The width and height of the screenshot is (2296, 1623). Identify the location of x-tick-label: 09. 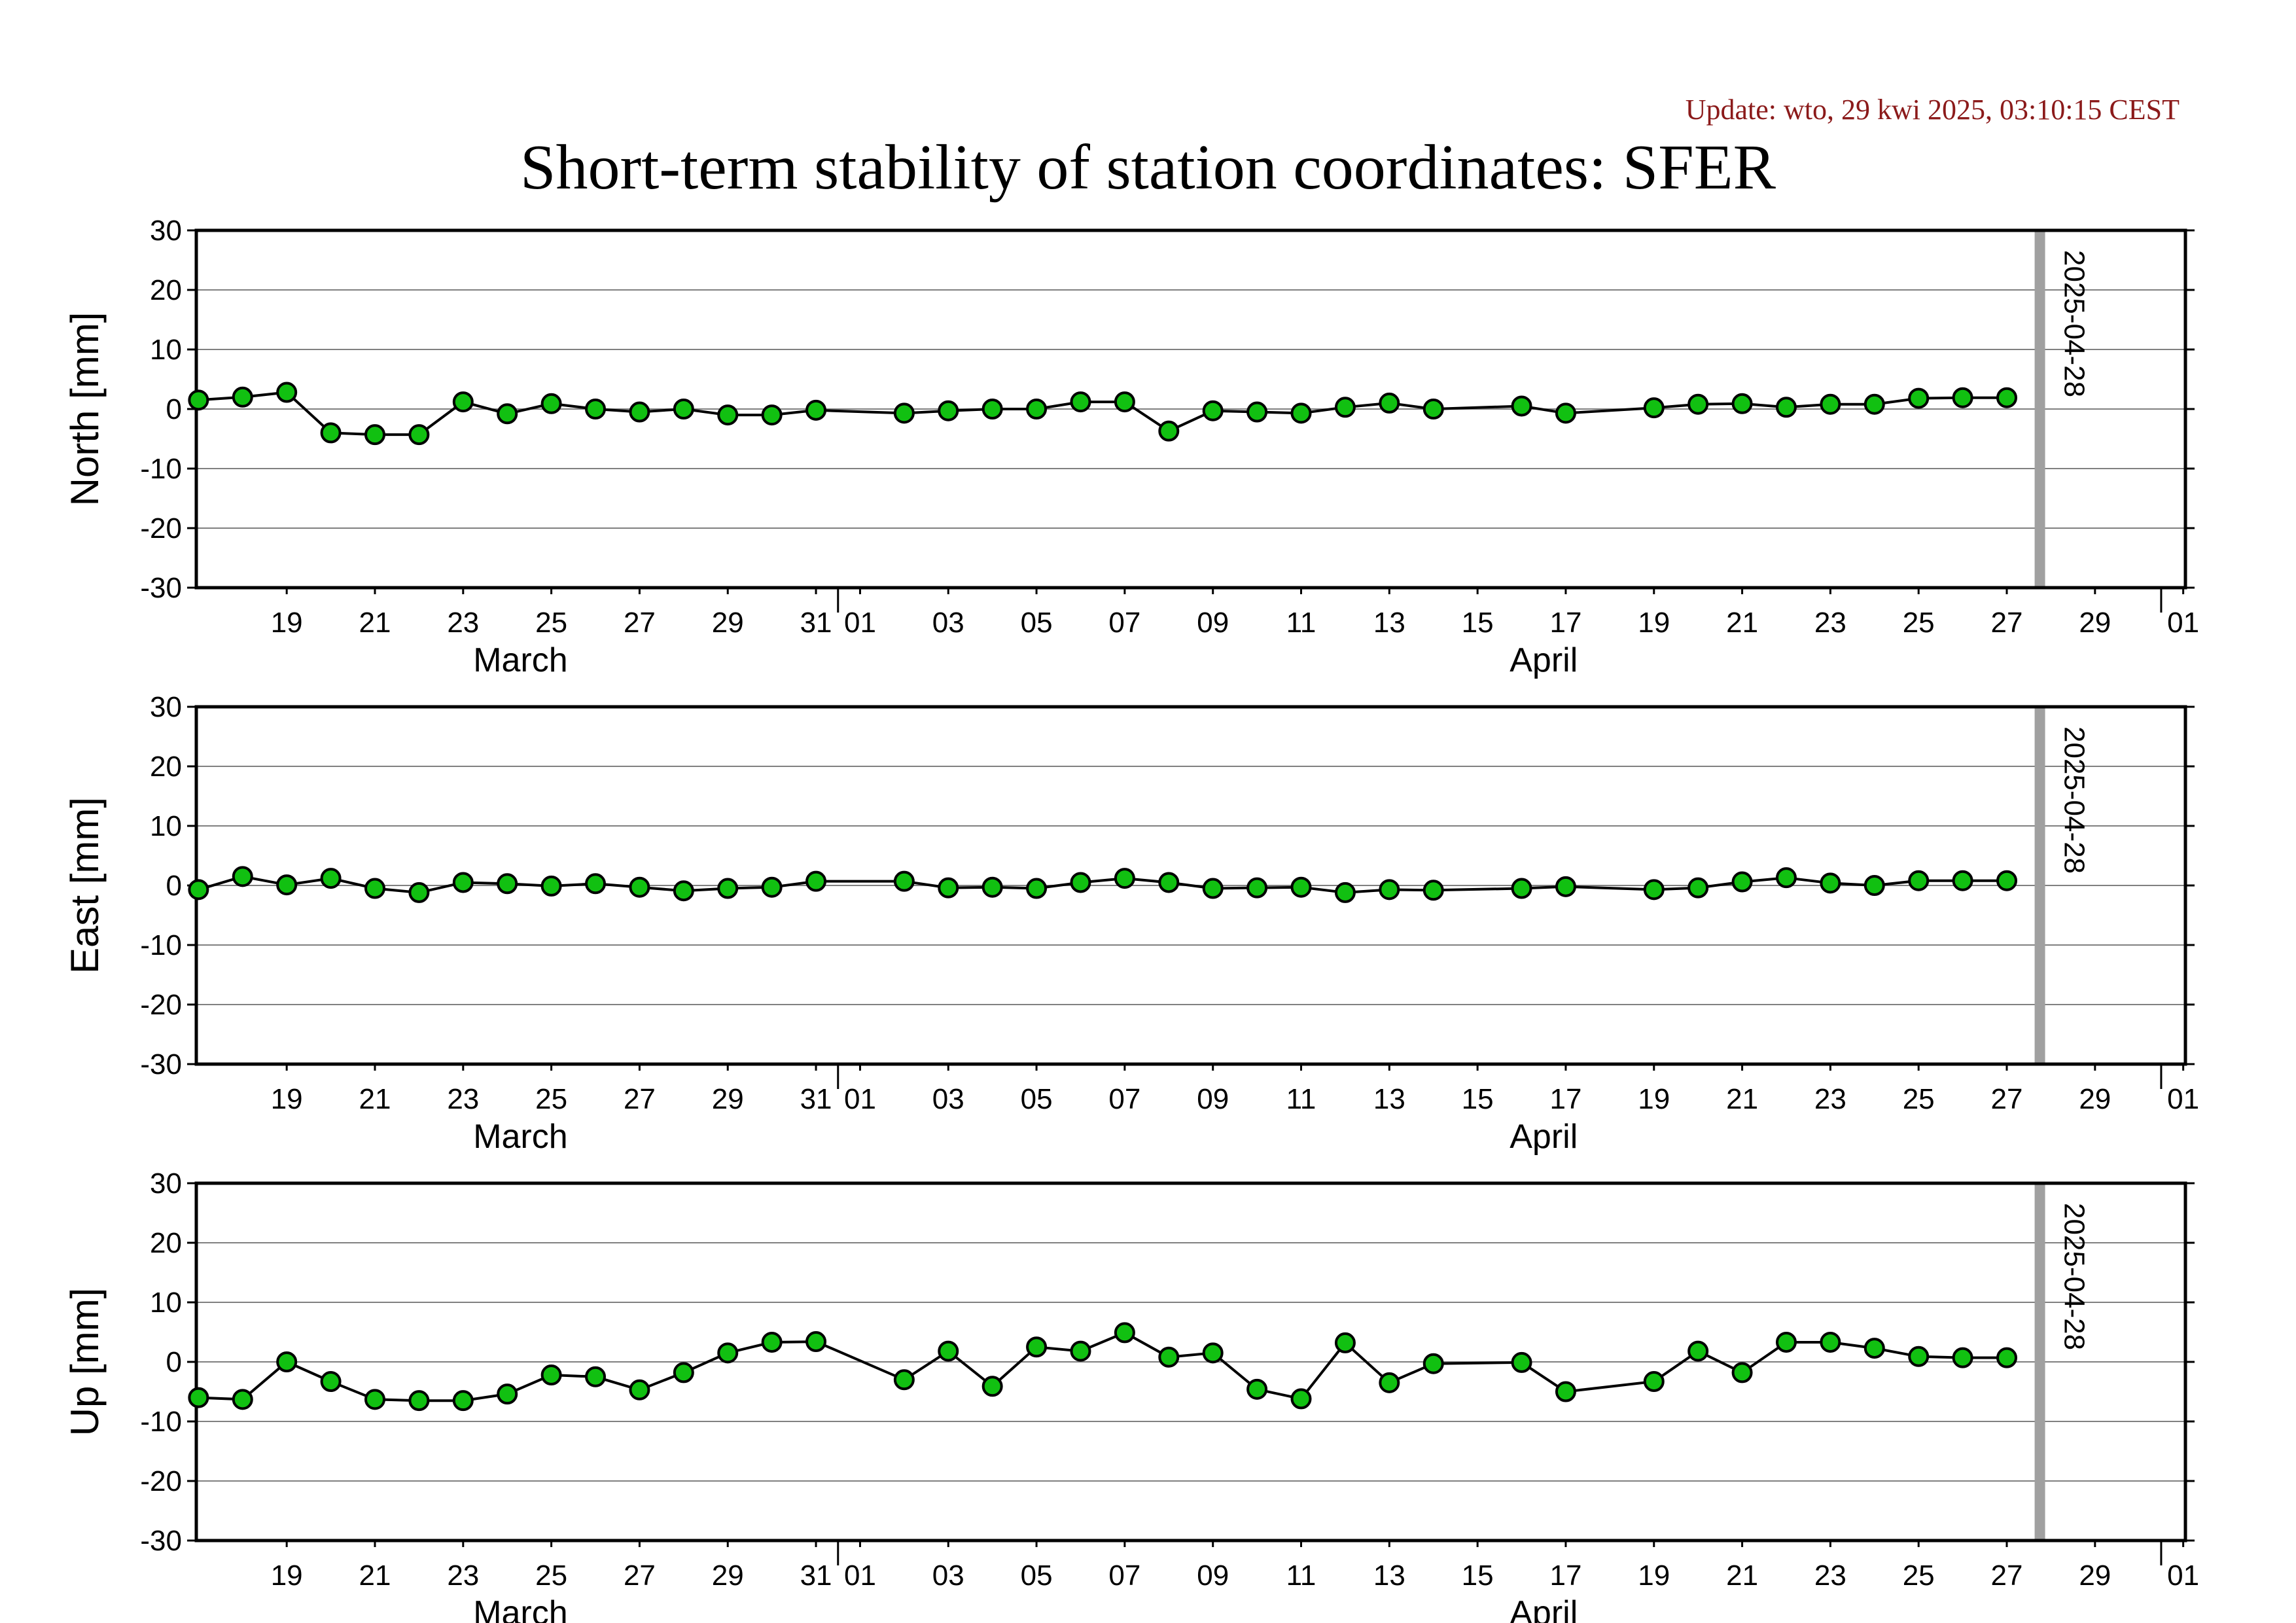
(1213, 1576).